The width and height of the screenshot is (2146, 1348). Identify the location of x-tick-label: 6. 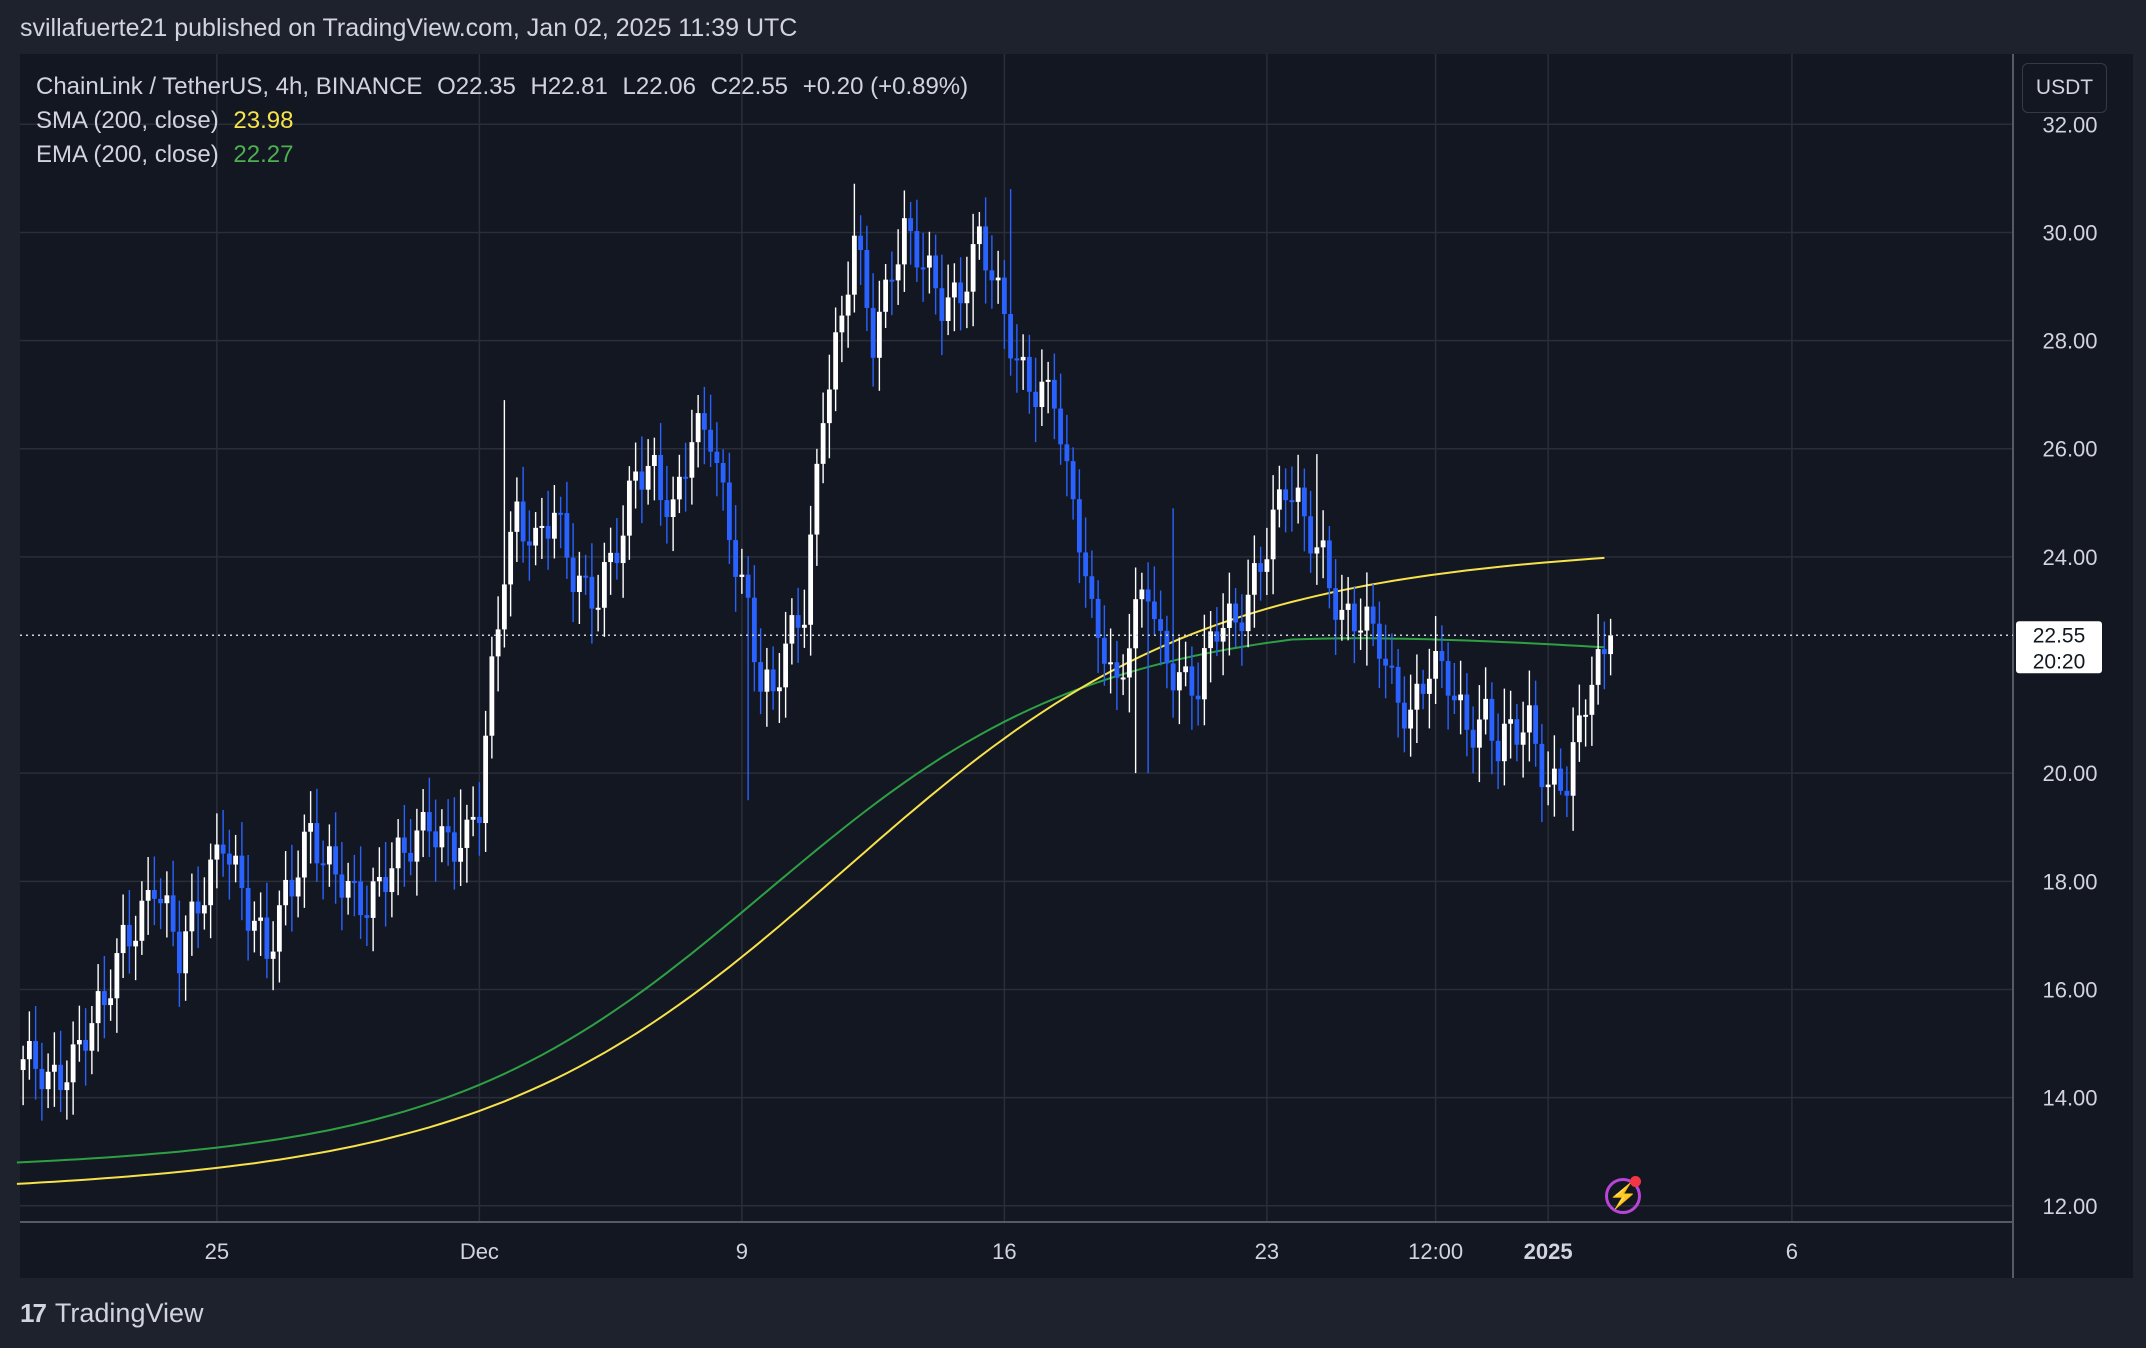
(1792, 1251).